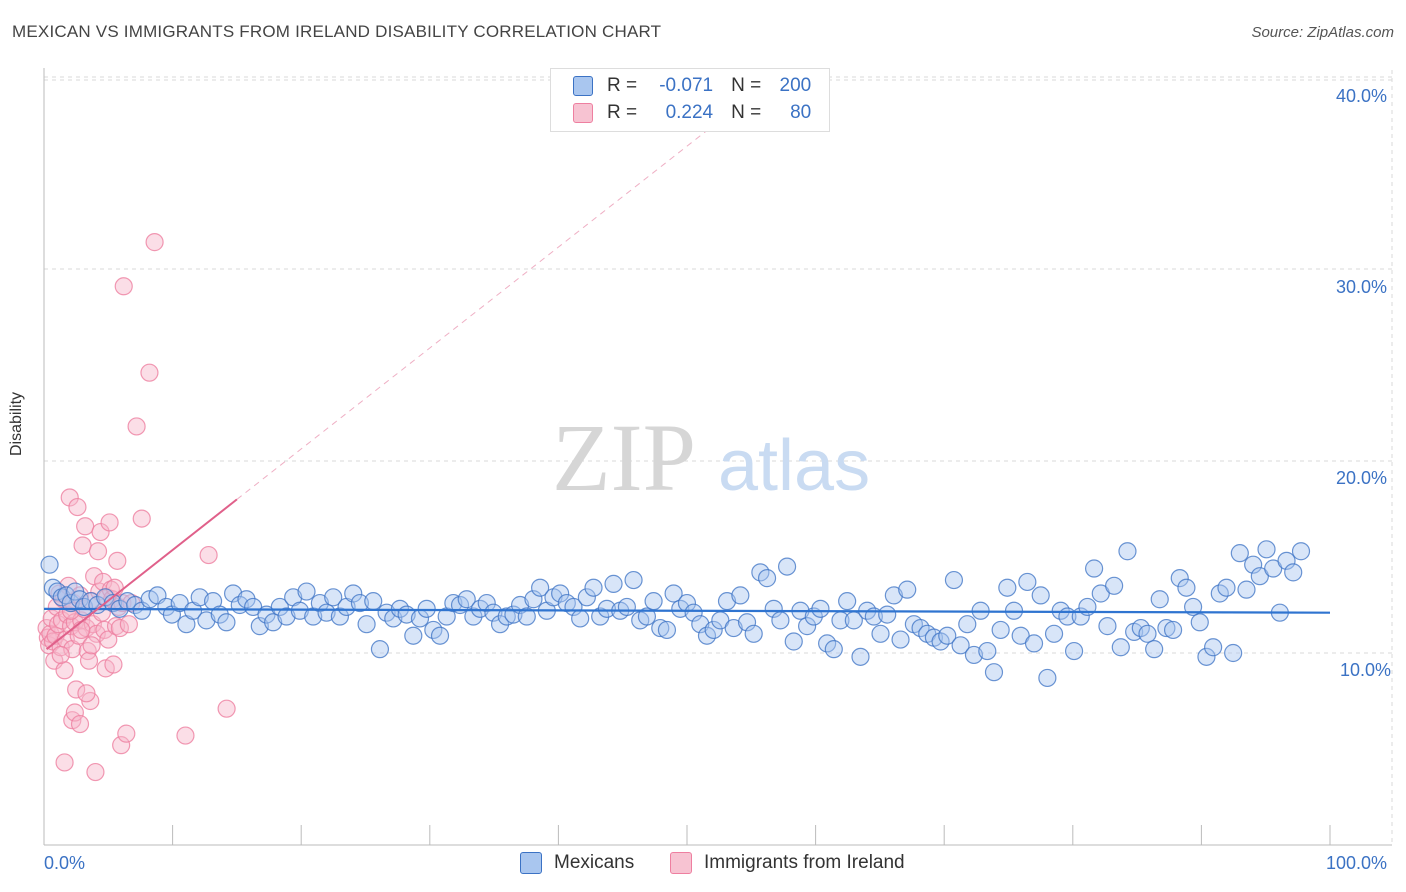  Describe the element at coordinates (141, 574) in the screenshot. I see `ireland-trend-line` at that location.